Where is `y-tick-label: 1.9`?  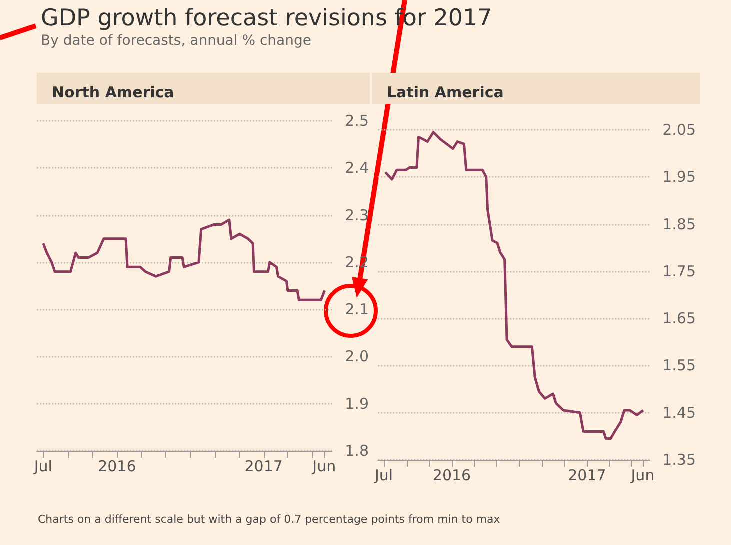 y-tick-label: 1.9 is located at coordinates (357, 403).